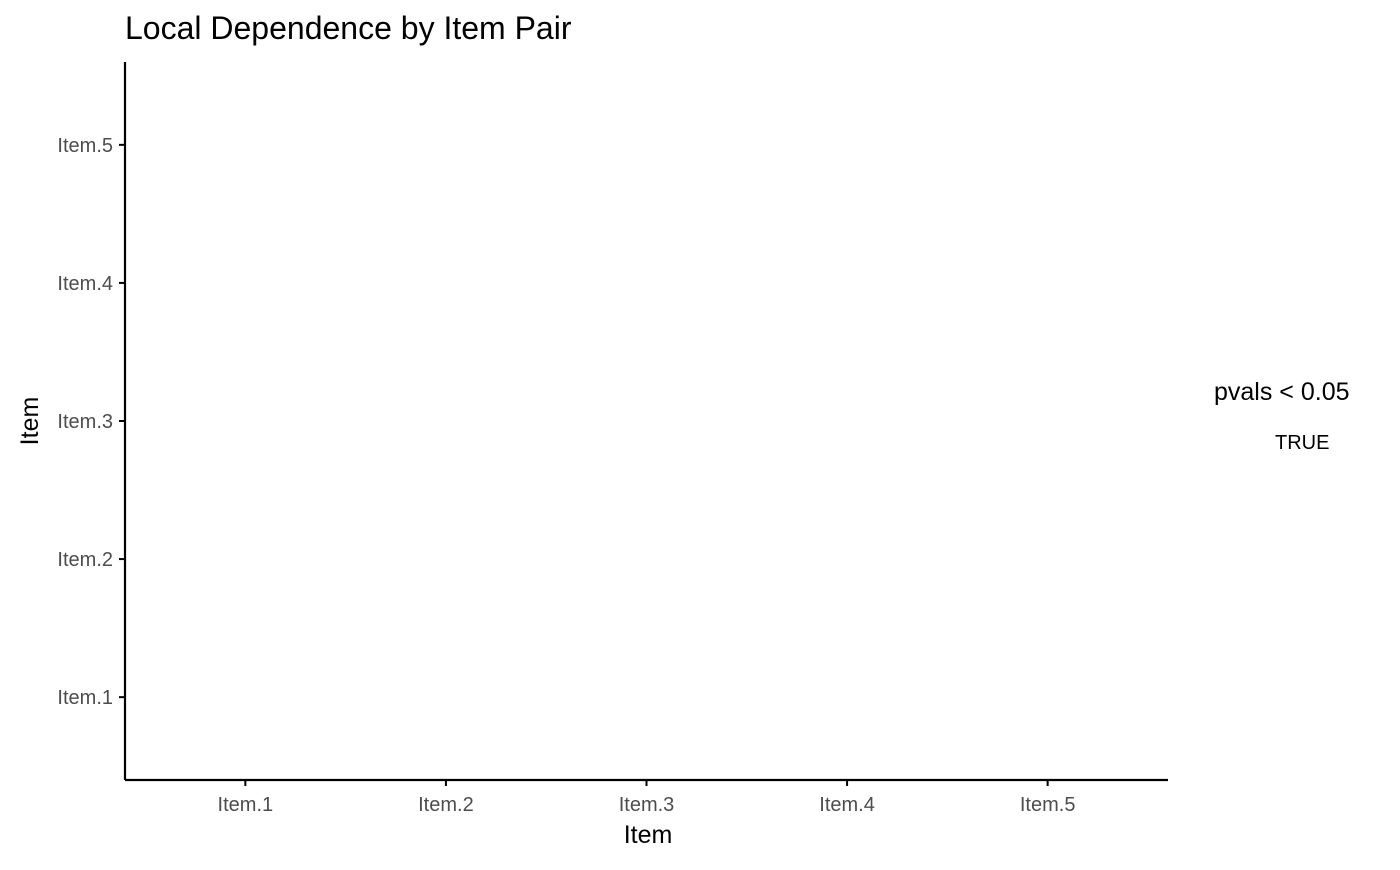 The image size is (1400, 870). Describe the element at coordinates (85, 422) in the screenshot. I see `y-tick-label: Item.3` at that location.